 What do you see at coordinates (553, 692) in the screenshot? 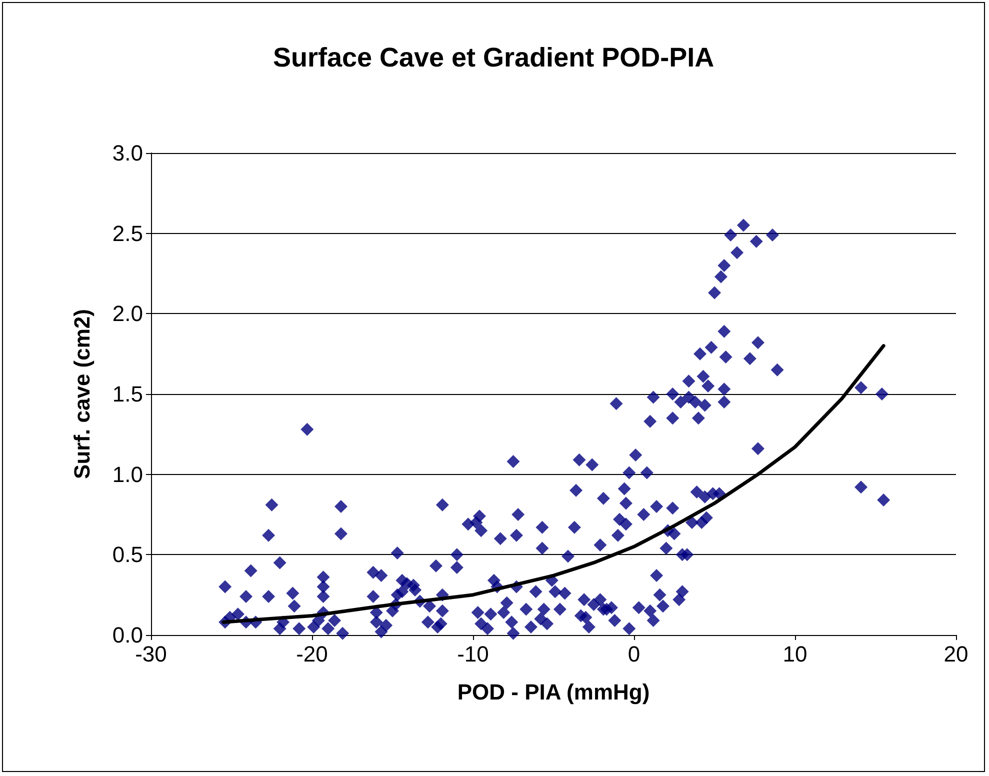
I see `x-axis-title: POD - PIA (mmHg)` at bounding box center [553, 692].